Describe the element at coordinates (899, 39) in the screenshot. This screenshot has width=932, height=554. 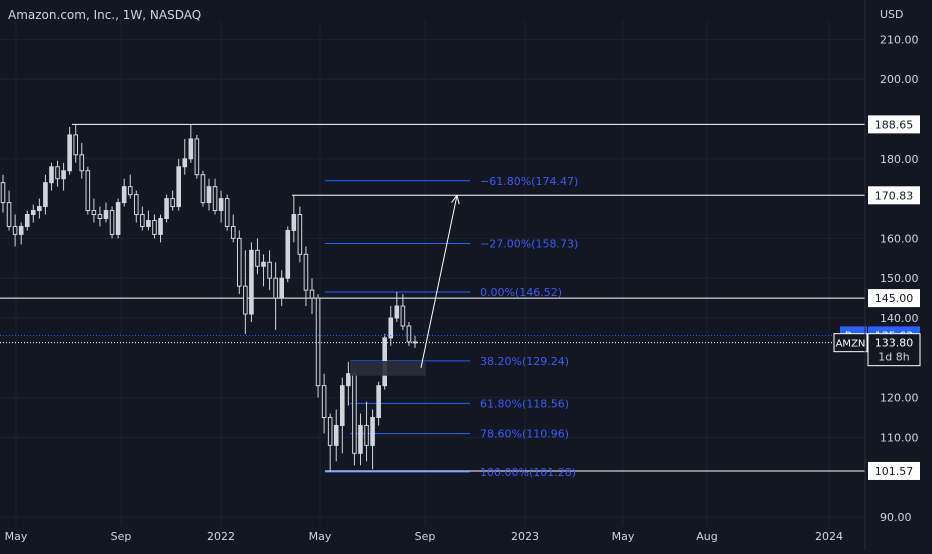
I see `y-tick-label: 210.00` at that location.